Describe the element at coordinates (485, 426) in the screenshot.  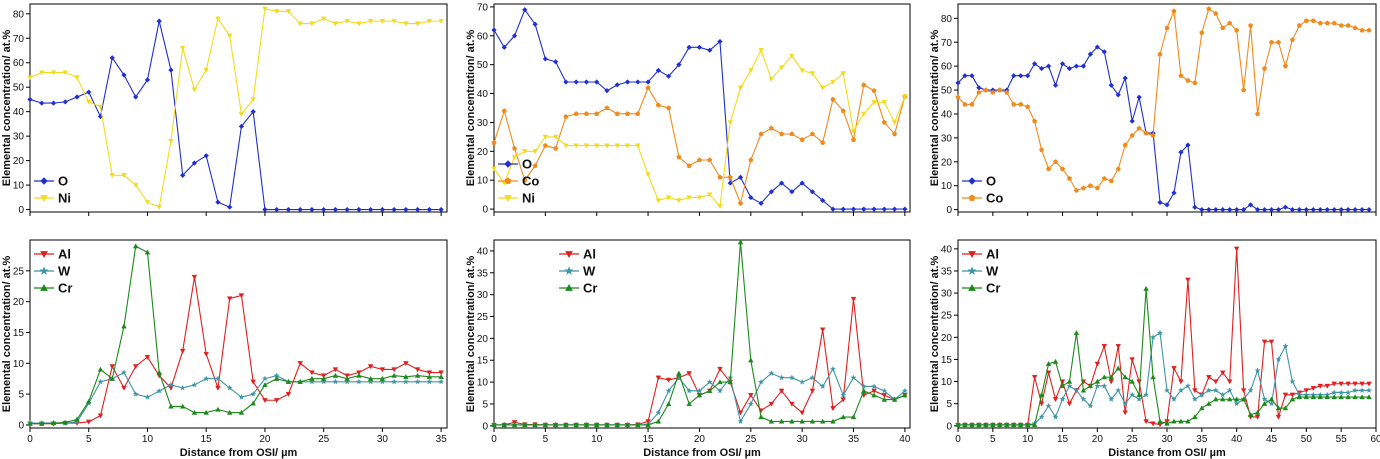
I see `y-tick-label: 0` at that location.